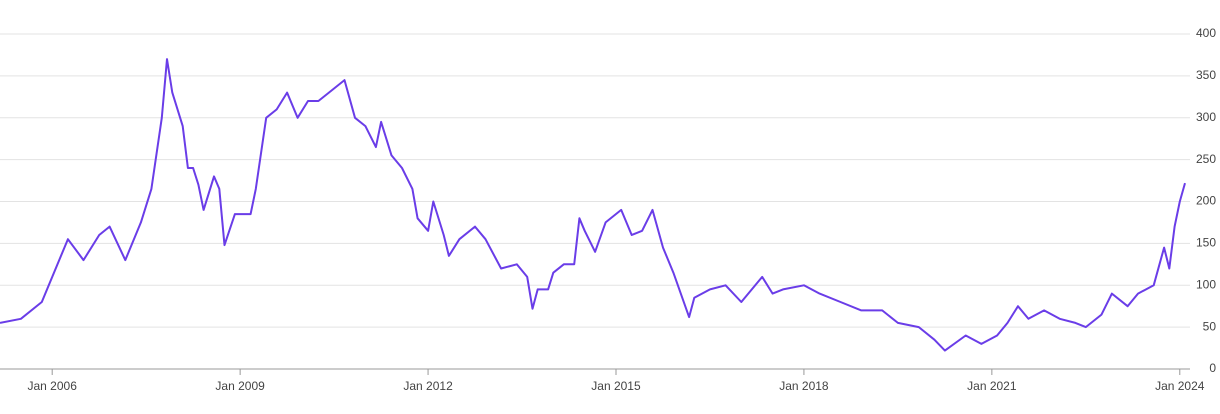 This screenshot has width=1220, height=414. I want to click on y-tick-label: 200, so click(1206, 201).